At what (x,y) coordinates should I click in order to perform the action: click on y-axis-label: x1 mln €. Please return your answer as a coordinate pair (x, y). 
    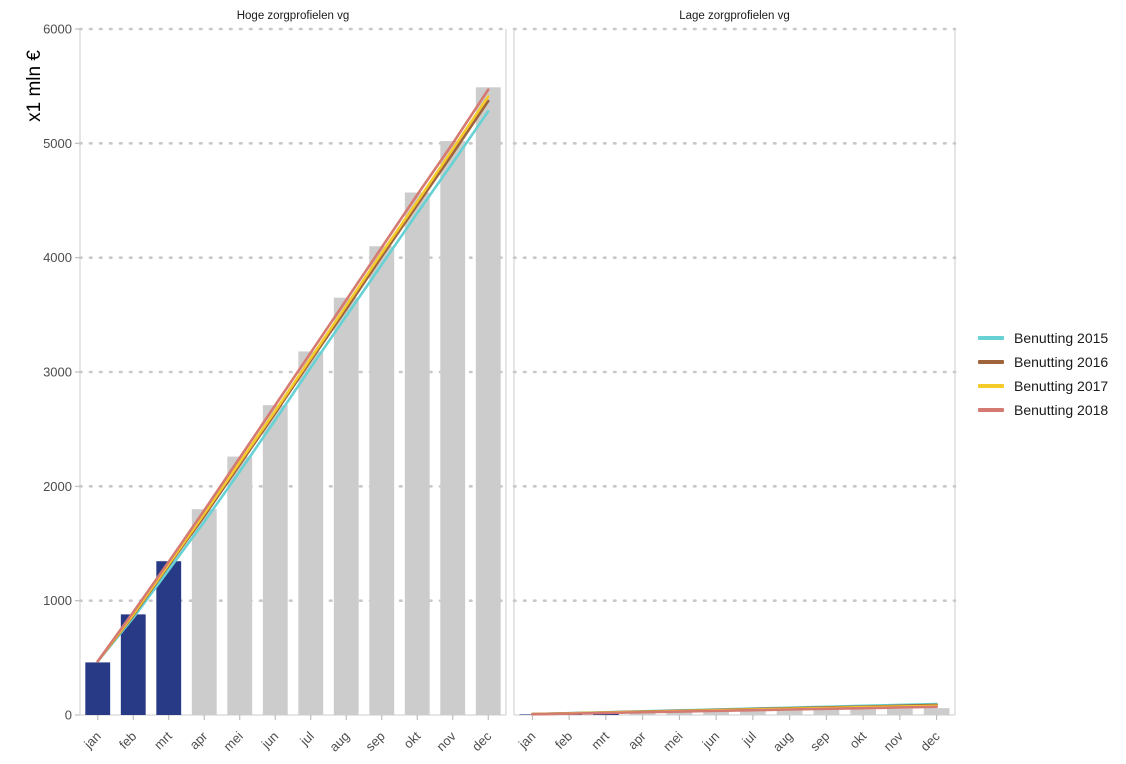
    Looking at the image, I should click on (34, 86).